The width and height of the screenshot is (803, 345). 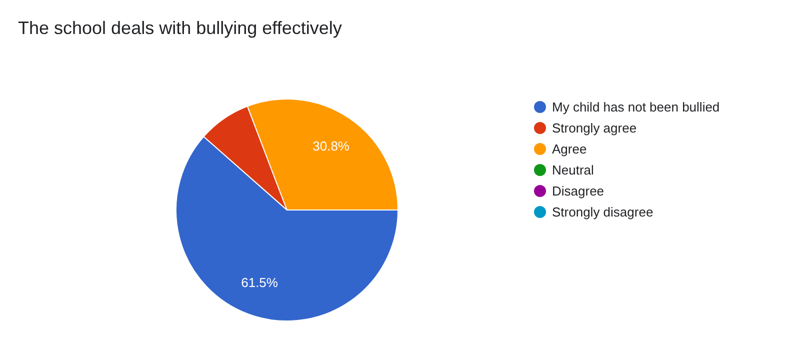 What do you see at coordinates (180, 28) in the screenshot?
I see `chart-title: The school deals with bullying effectively` at bounding box center [180, 28].